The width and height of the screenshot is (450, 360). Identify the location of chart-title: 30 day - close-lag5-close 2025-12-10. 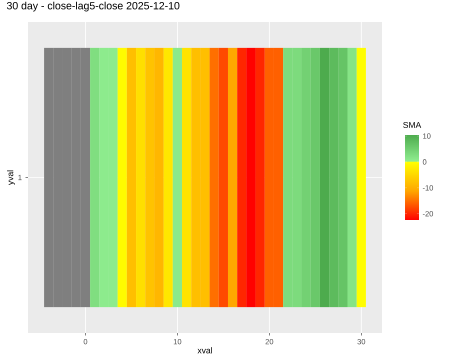
(93, 7).